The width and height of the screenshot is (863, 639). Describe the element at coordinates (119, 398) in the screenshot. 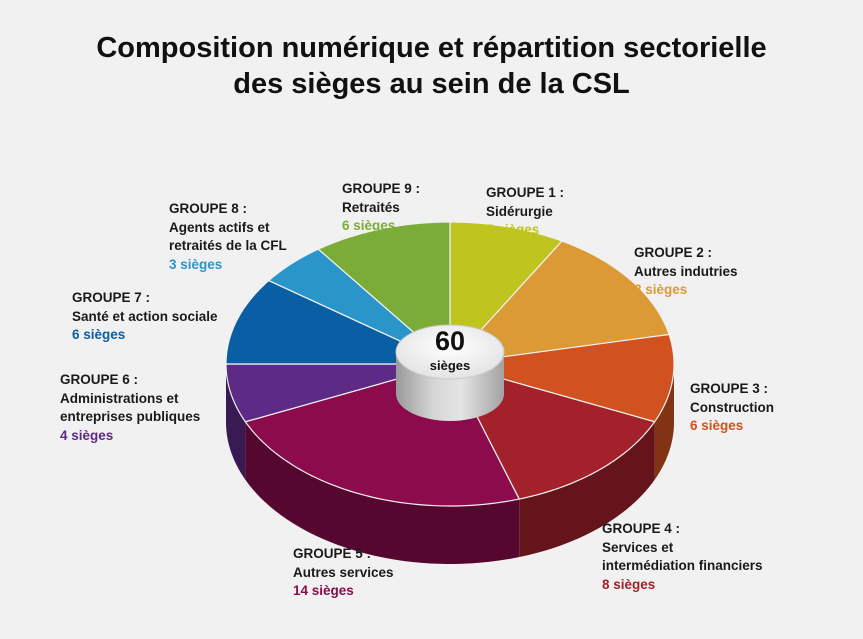

I see `slice-label-sector: Administrations et` at that location.